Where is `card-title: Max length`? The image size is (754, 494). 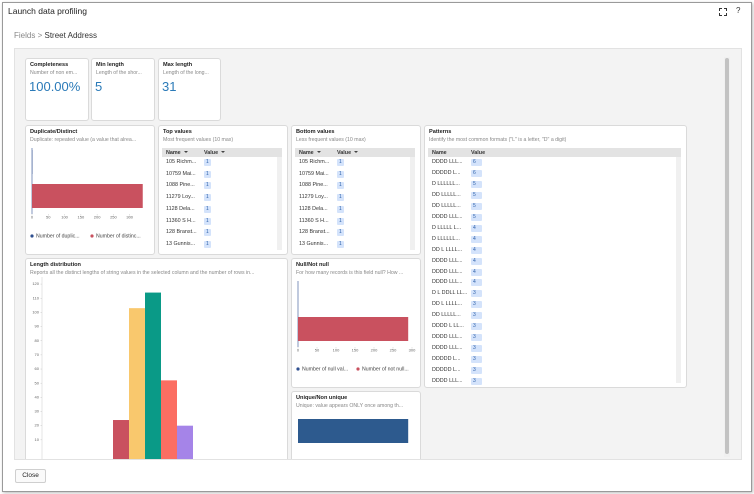
card-title: Max length is located at coordinates (178, 65).